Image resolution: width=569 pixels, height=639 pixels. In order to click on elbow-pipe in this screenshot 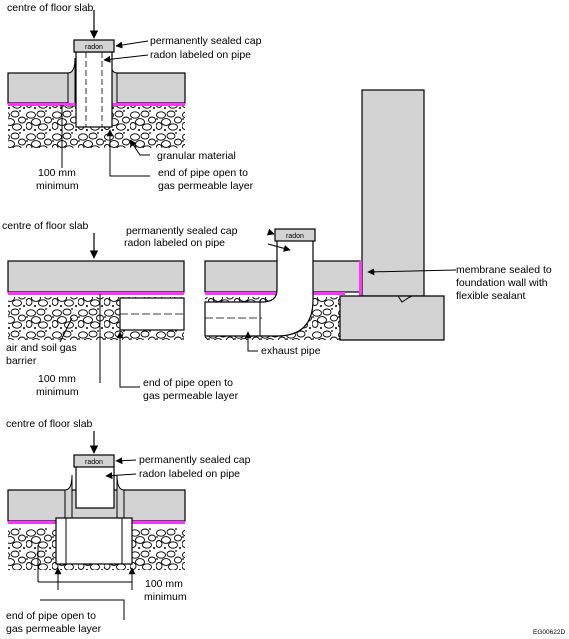, I will do `click(259, 288)`.